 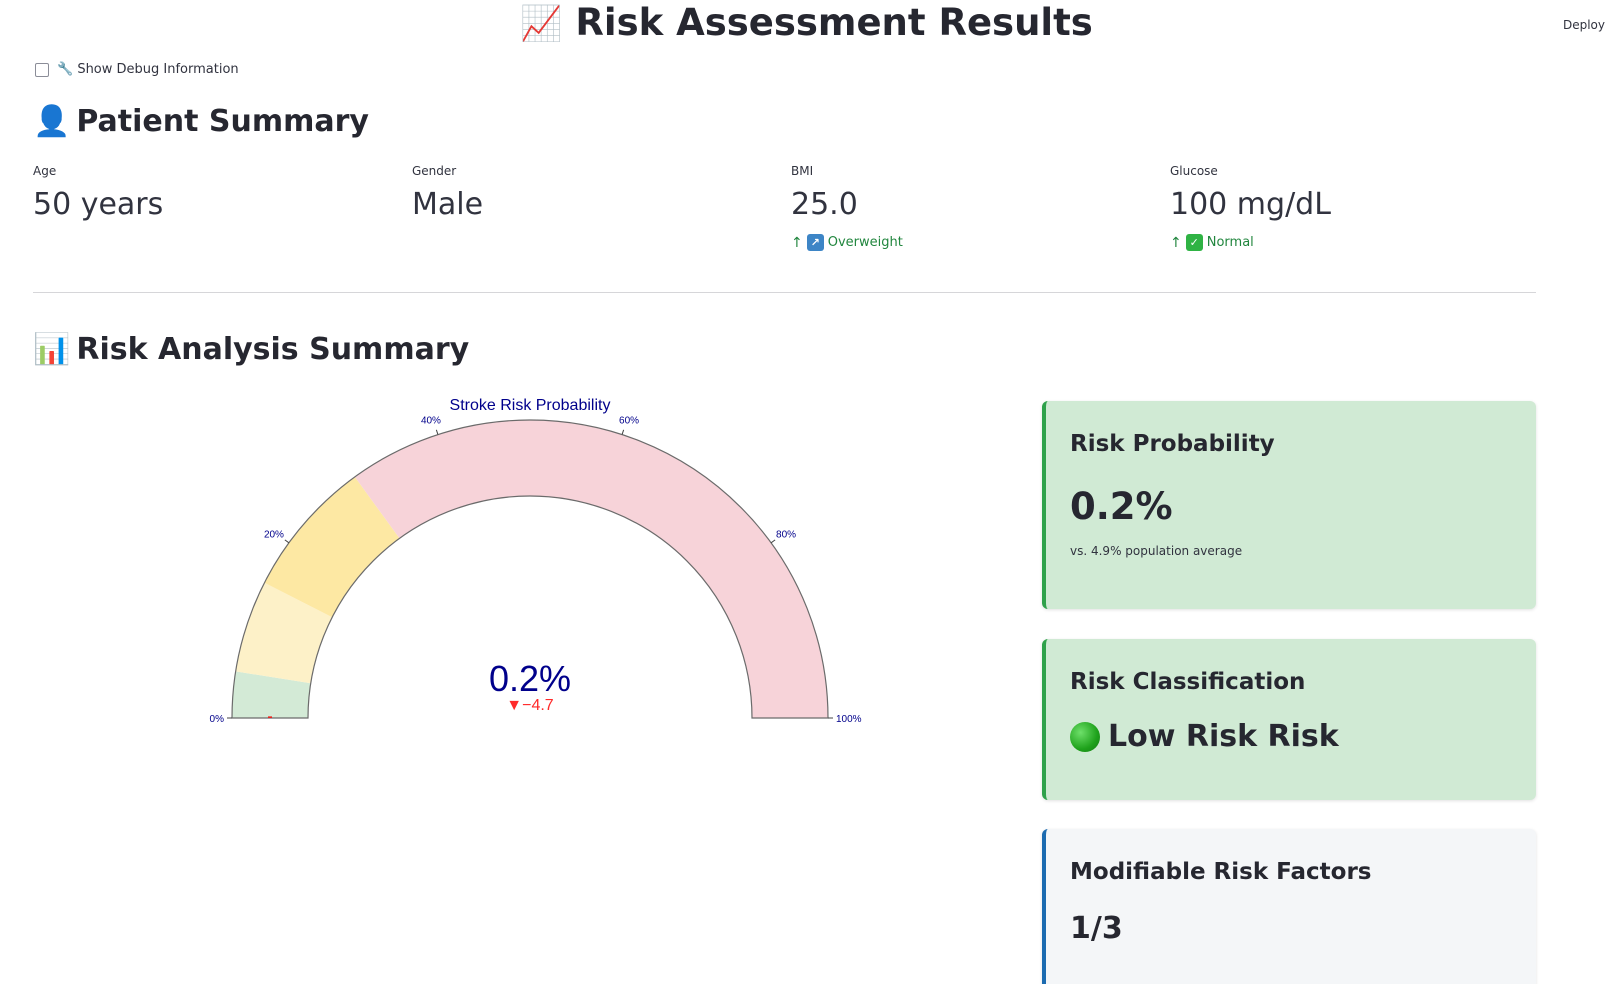 What do you see at coordinates (1188, 682) in the screenshot?
I see `card-title: Risk Classification` at bounding box center [1188, 682].